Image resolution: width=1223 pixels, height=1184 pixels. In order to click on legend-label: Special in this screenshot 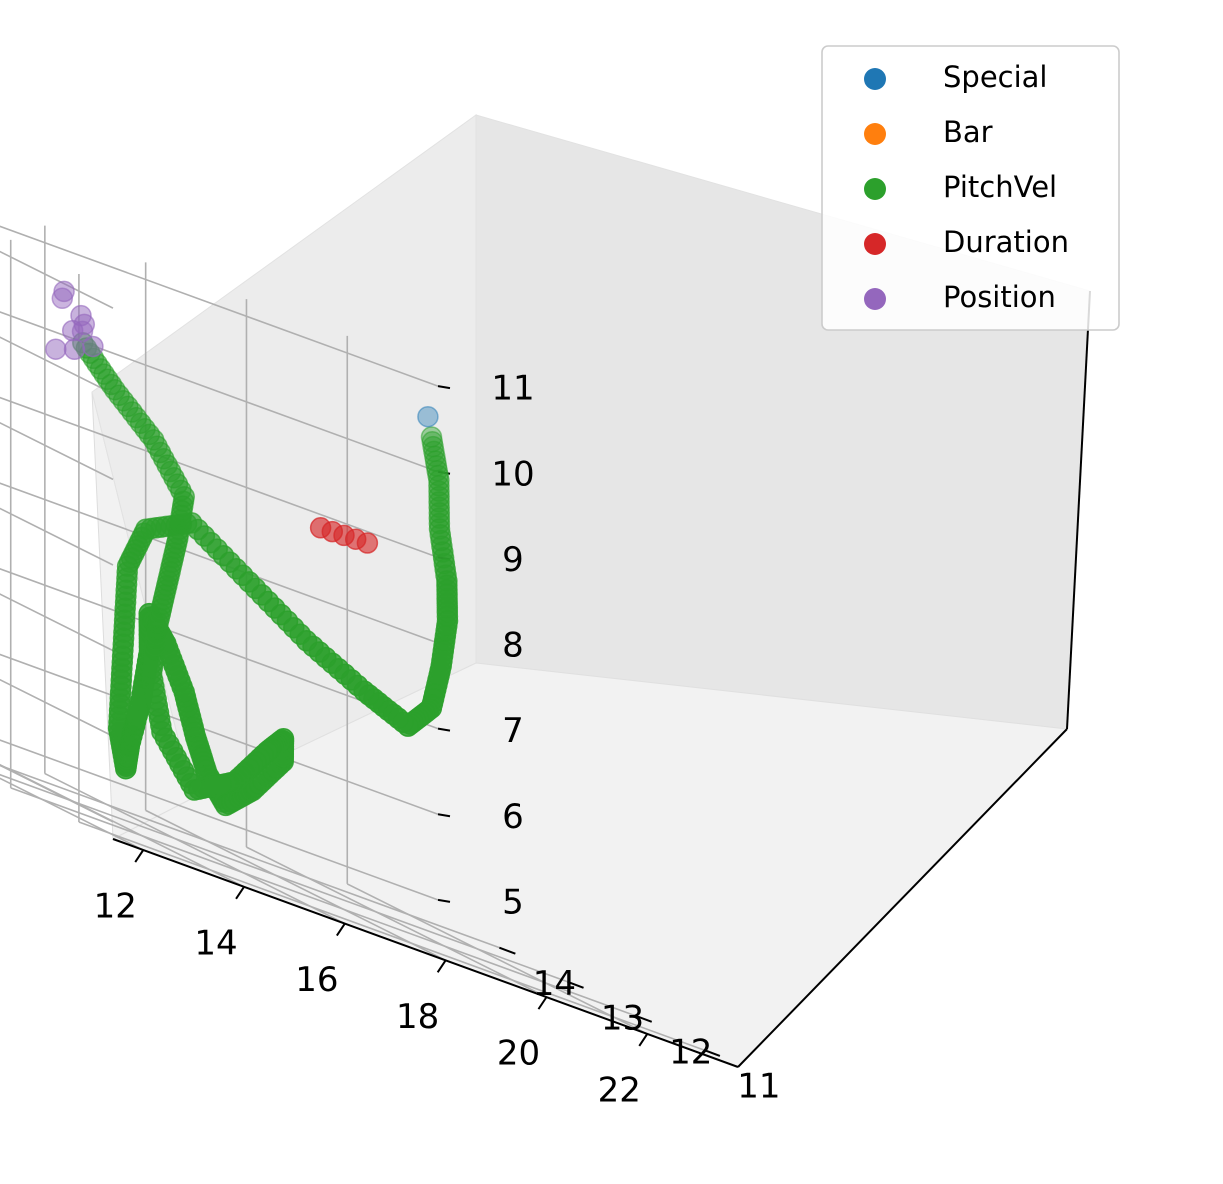, I will do `click(995, 77)`.